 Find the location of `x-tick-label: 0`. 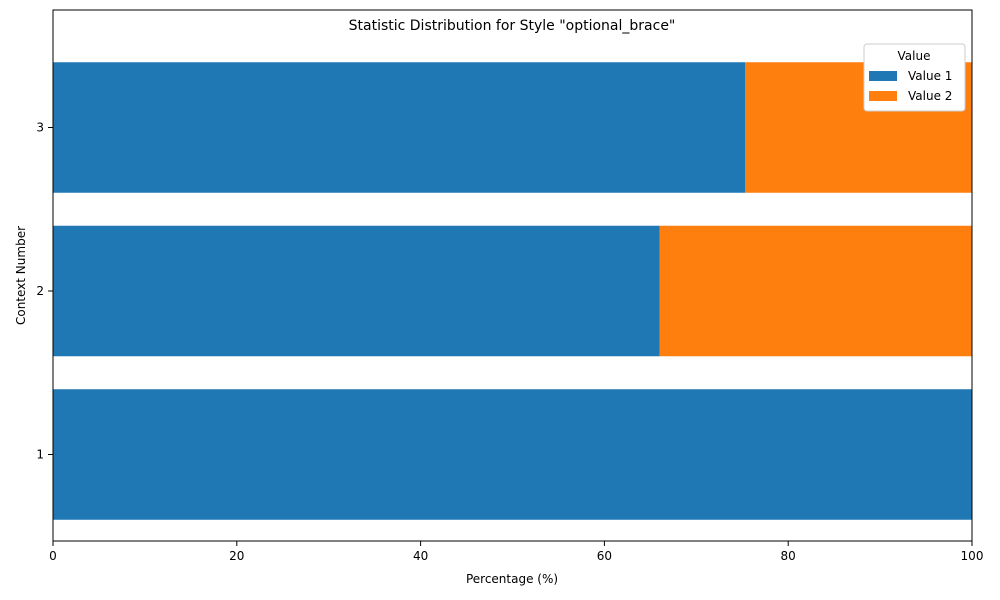

x-tick-label: 0 is located at coordinates (53, 556).